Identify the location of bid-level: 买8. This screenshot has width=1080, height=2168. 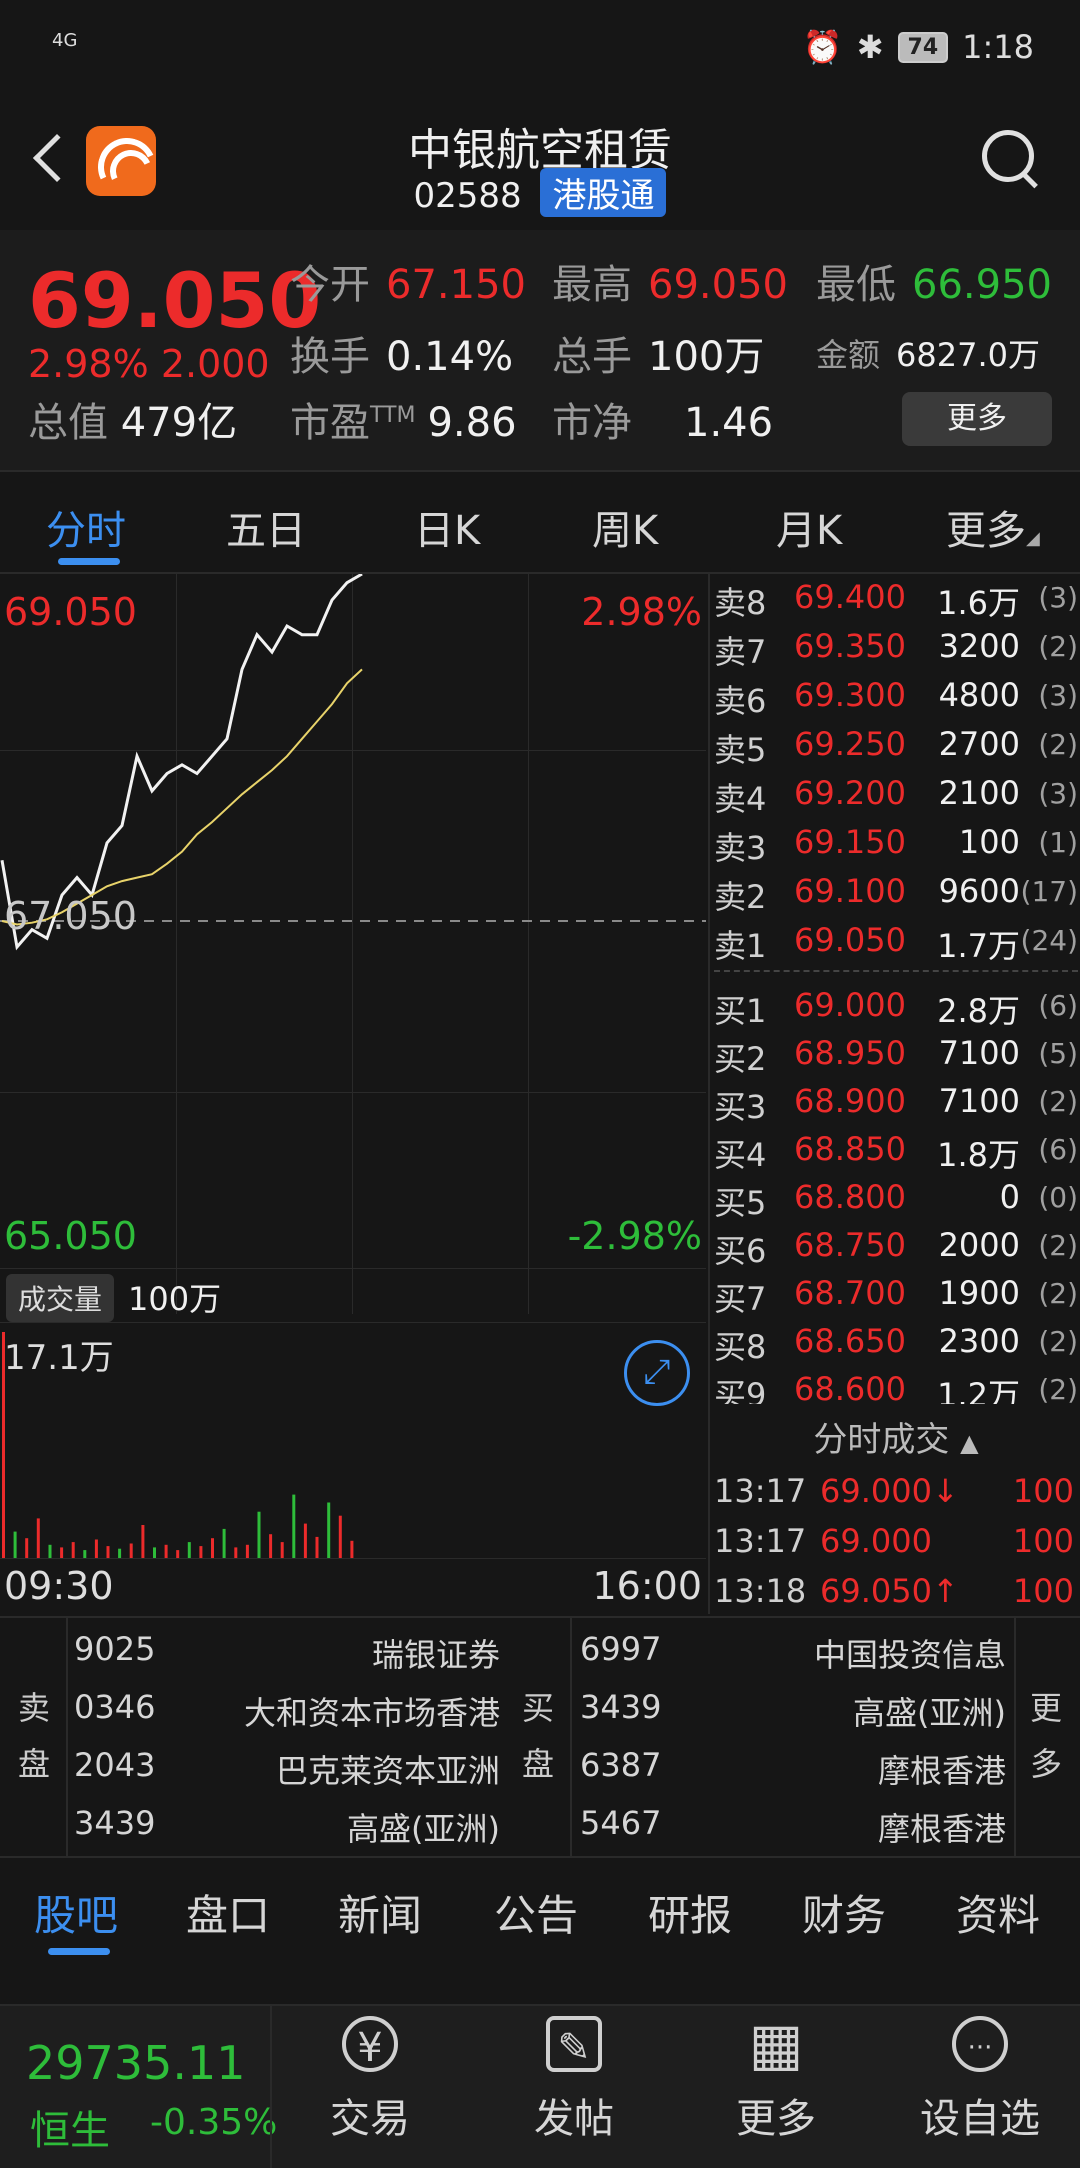
(740, 1347).